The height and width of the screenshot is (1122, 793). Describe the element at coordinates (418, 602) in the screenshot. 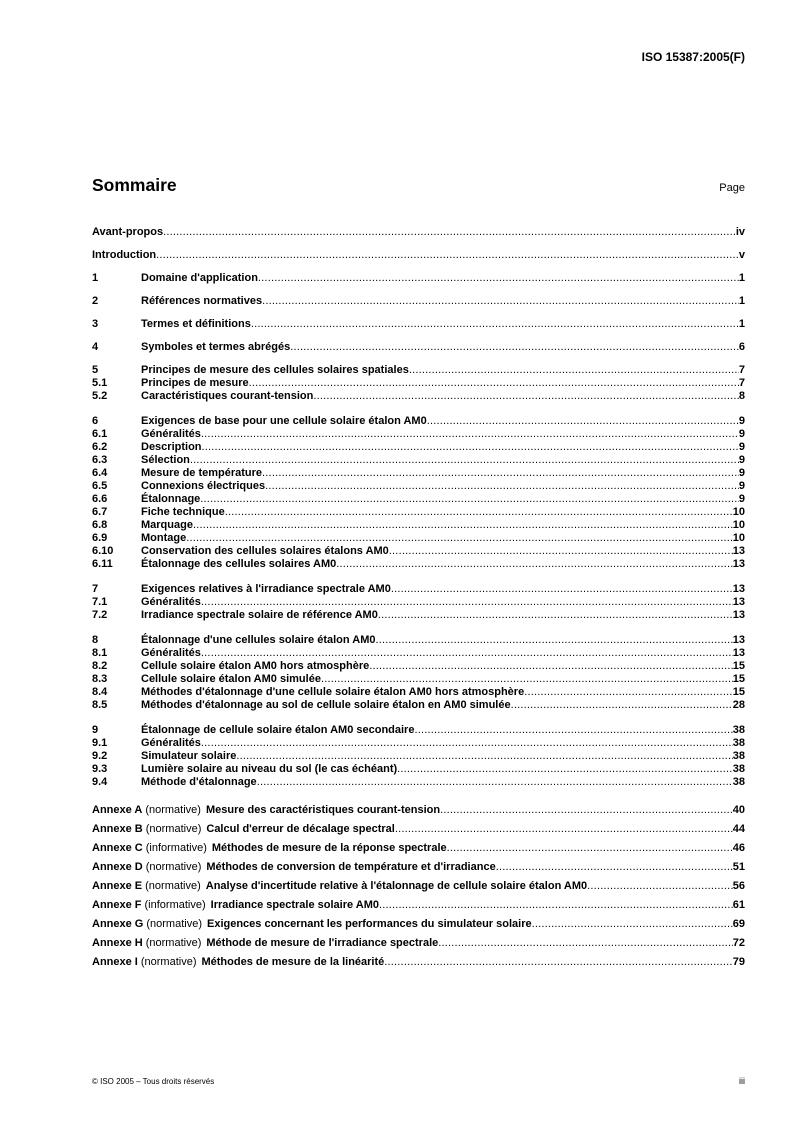

I see `toc-entry: 7.1 Généralités 13` at that location.